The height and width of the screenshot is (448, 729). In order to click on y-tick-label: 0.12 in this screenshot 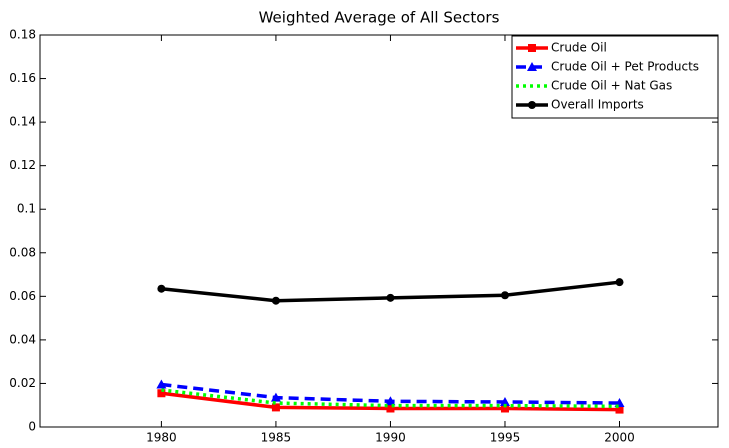, I will do `click(22, 165)`.